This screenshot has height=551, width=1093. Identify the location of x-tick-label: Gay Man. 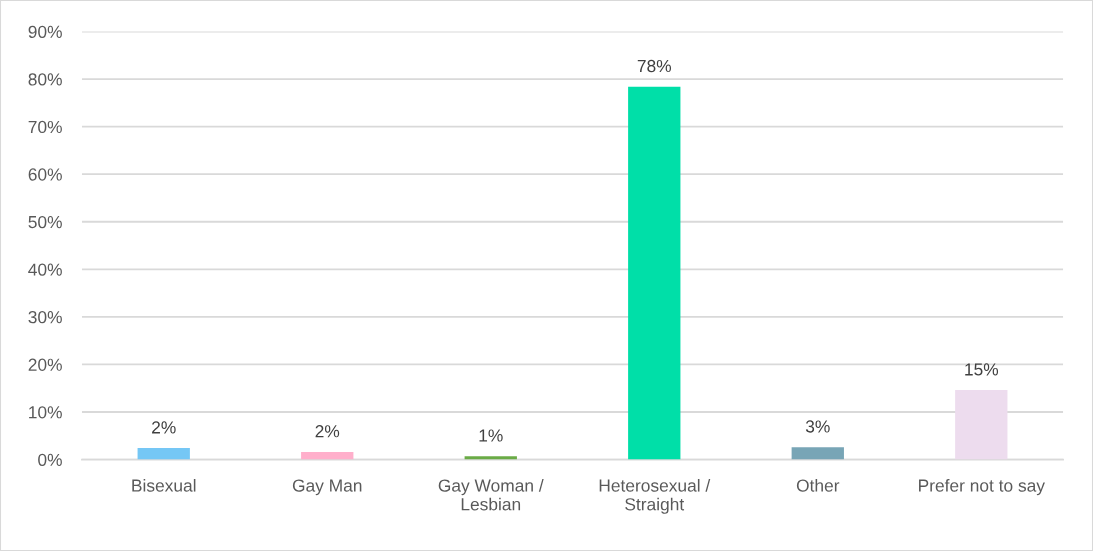
(327, 487).